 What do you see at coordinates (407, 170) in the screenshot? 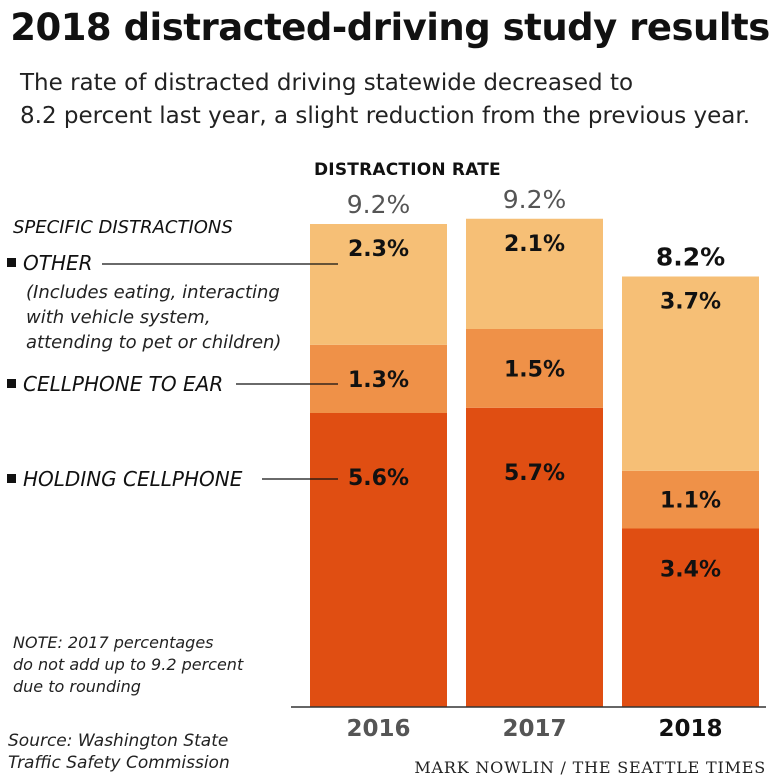
I see `distraction-rate-header: DISTRACTION RATE` at bounding box center [407, 170].